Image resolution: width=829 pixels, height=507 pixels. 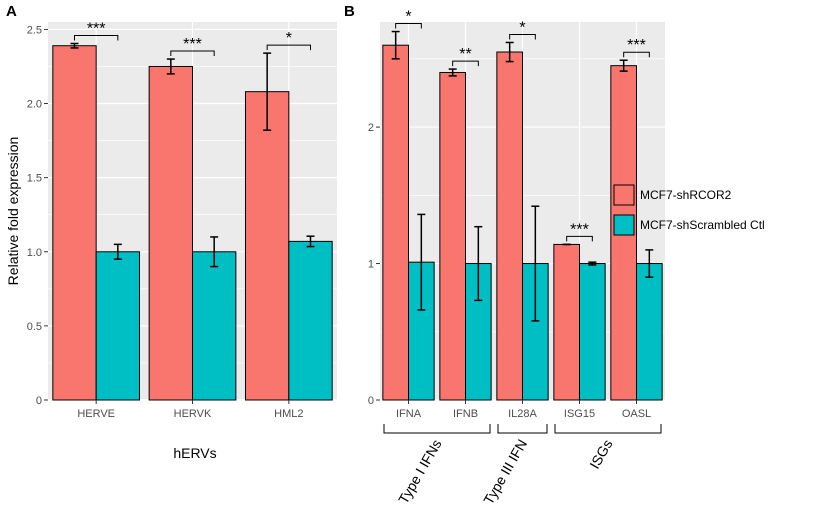 What do you see at coordinates (194, 453) in the screenshot?
I see `x-axis-title: hERVs` at bounding box center [194, 453].